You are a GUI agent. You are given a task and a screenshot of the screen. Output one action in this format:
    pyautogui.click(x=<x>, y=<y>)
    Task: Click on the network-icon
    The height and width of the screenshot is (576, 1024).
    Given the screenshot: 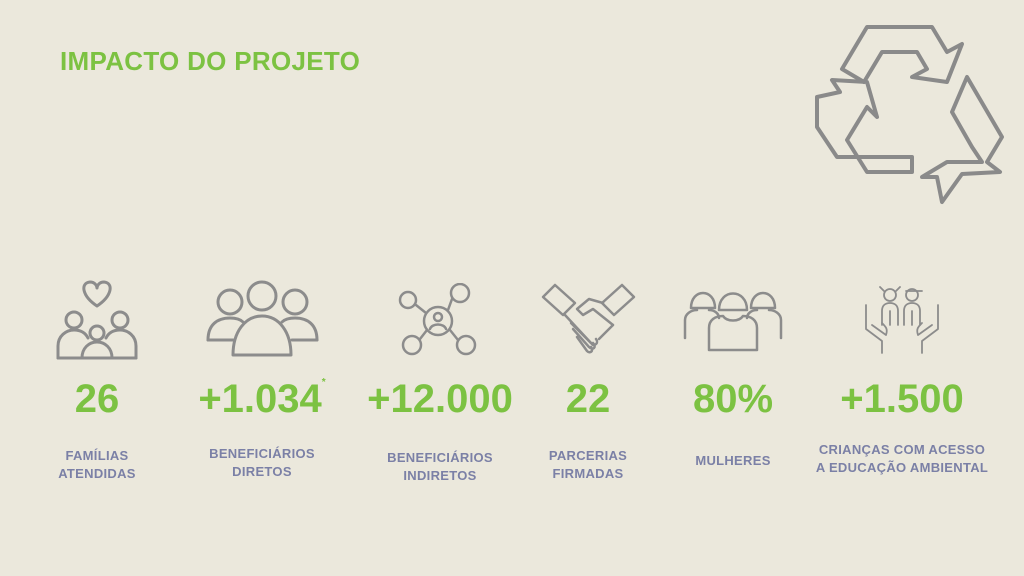 What is the action you would take?
    pyautogui.click(x=437, y=318)
    